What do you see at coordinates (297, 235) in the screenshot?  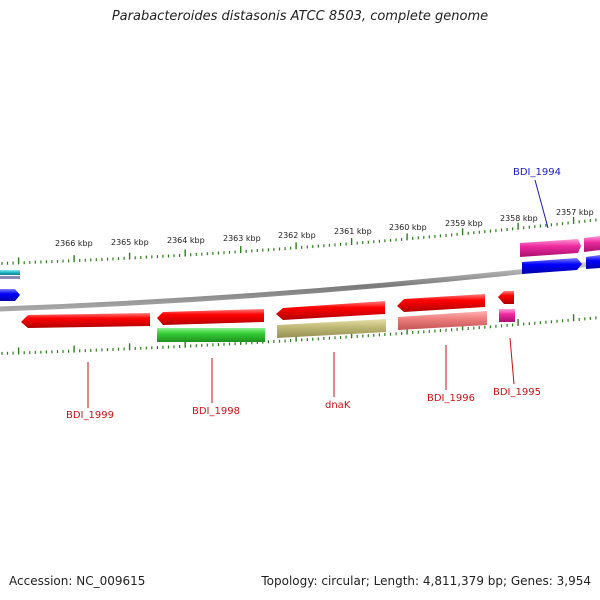 I see `tick-label: 2362 kbp` at bounding box center [297, 235].